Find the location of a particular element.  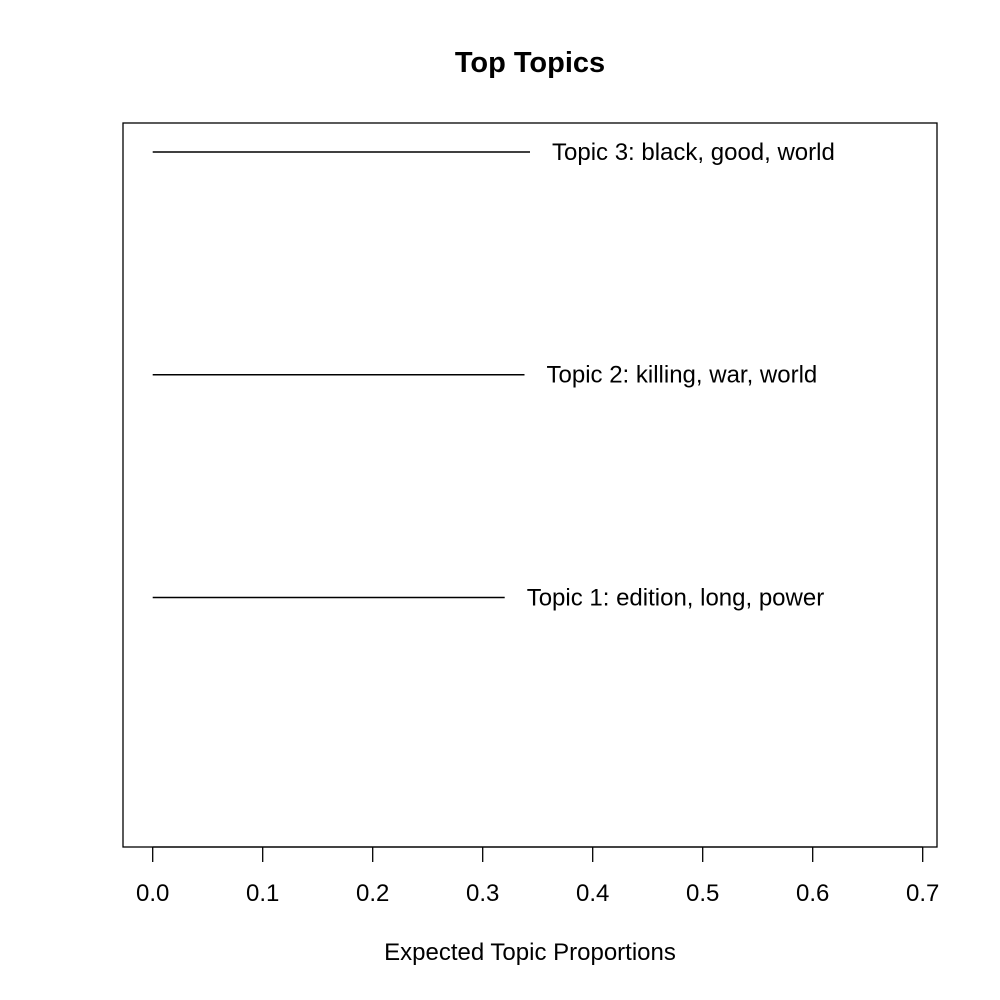

x-tick-label: 0.1 is located at coordinates (262, 893).